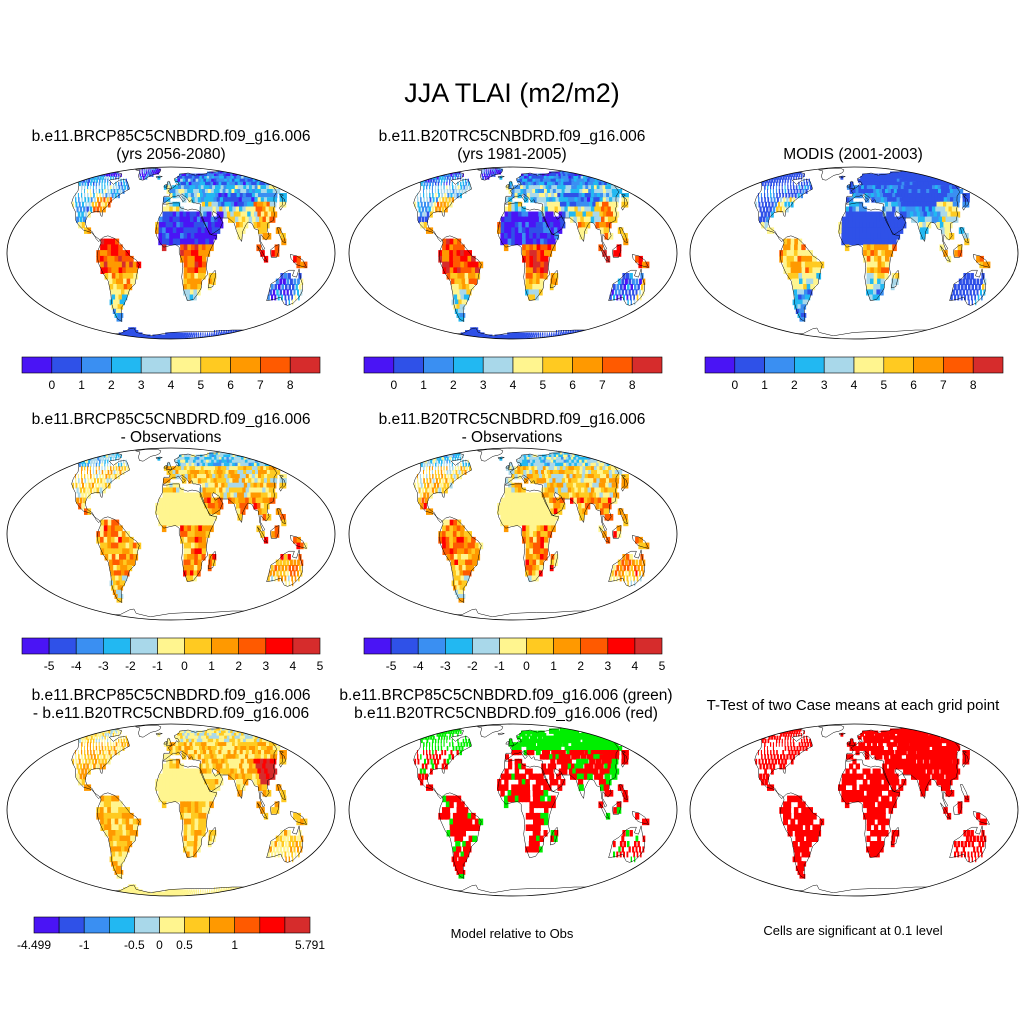  I want to click on panel-3-title: MODIS (2001-2003), so click(853, 155).